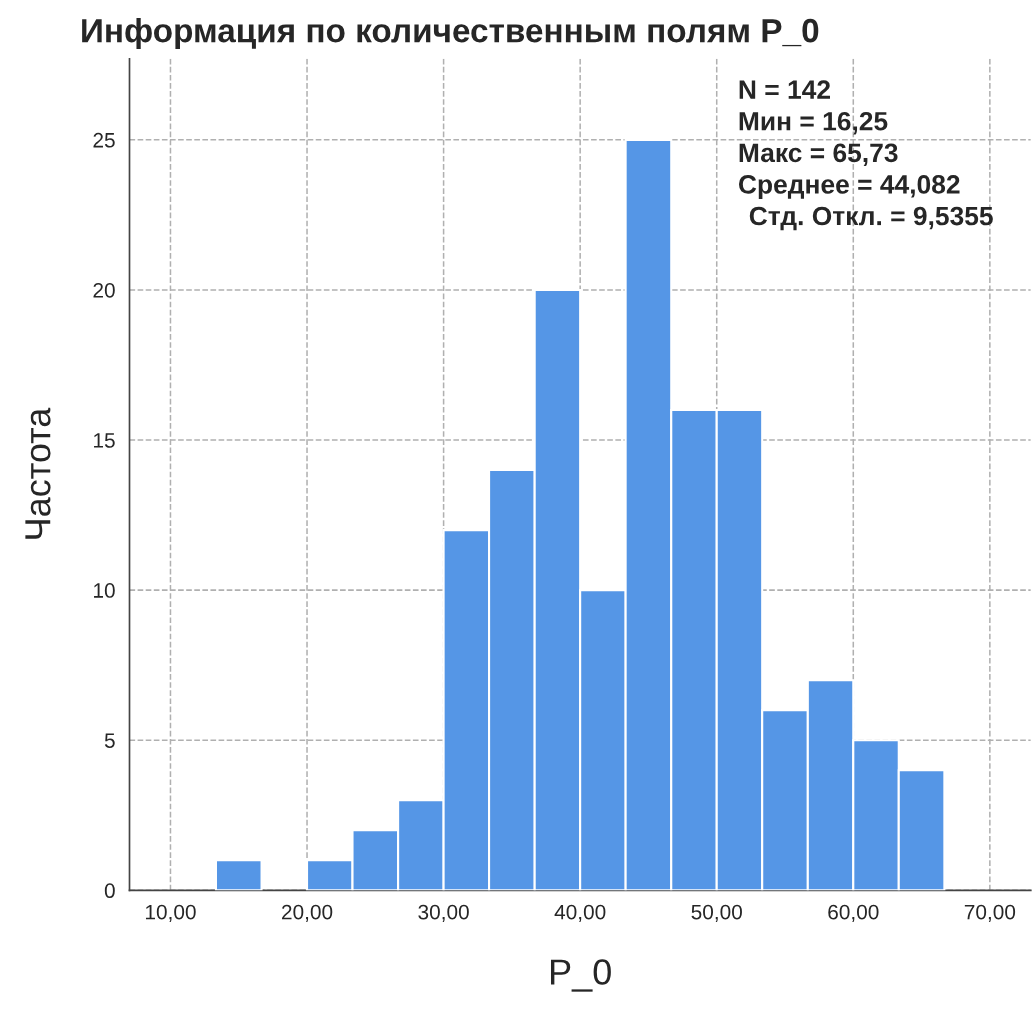 The height and width of the screenshot is (1014, 1036). What do you see at coordinates (818, 154) in the screenshot?
I see `annotation: Макс = 65,73` at bounding box center [818, 154].